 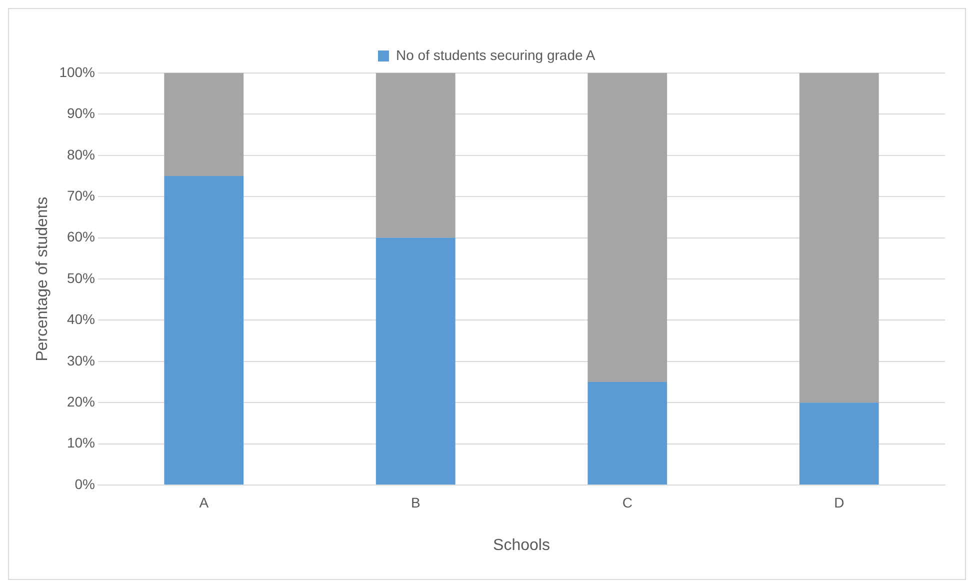 What do you see at coordinates (81, 113) in the screenshot?
I see `y-tick-label: 90%` at bounding box center [81, 113].